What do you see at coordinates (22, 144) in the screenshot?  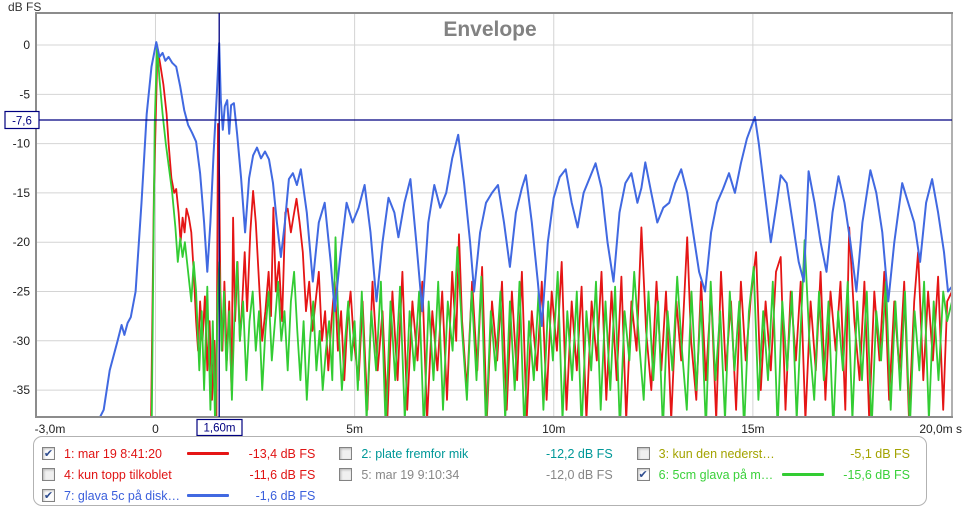 I see `y-axis-tick-label: -10` at bounding box center [22, 144].